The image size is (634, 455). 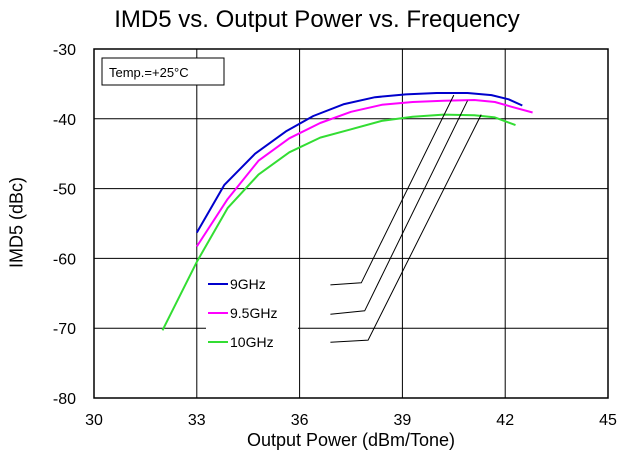 I want to click on chart-title: IMD5 vs. Output Power vs. Frequency, so click(x=317, y=19).